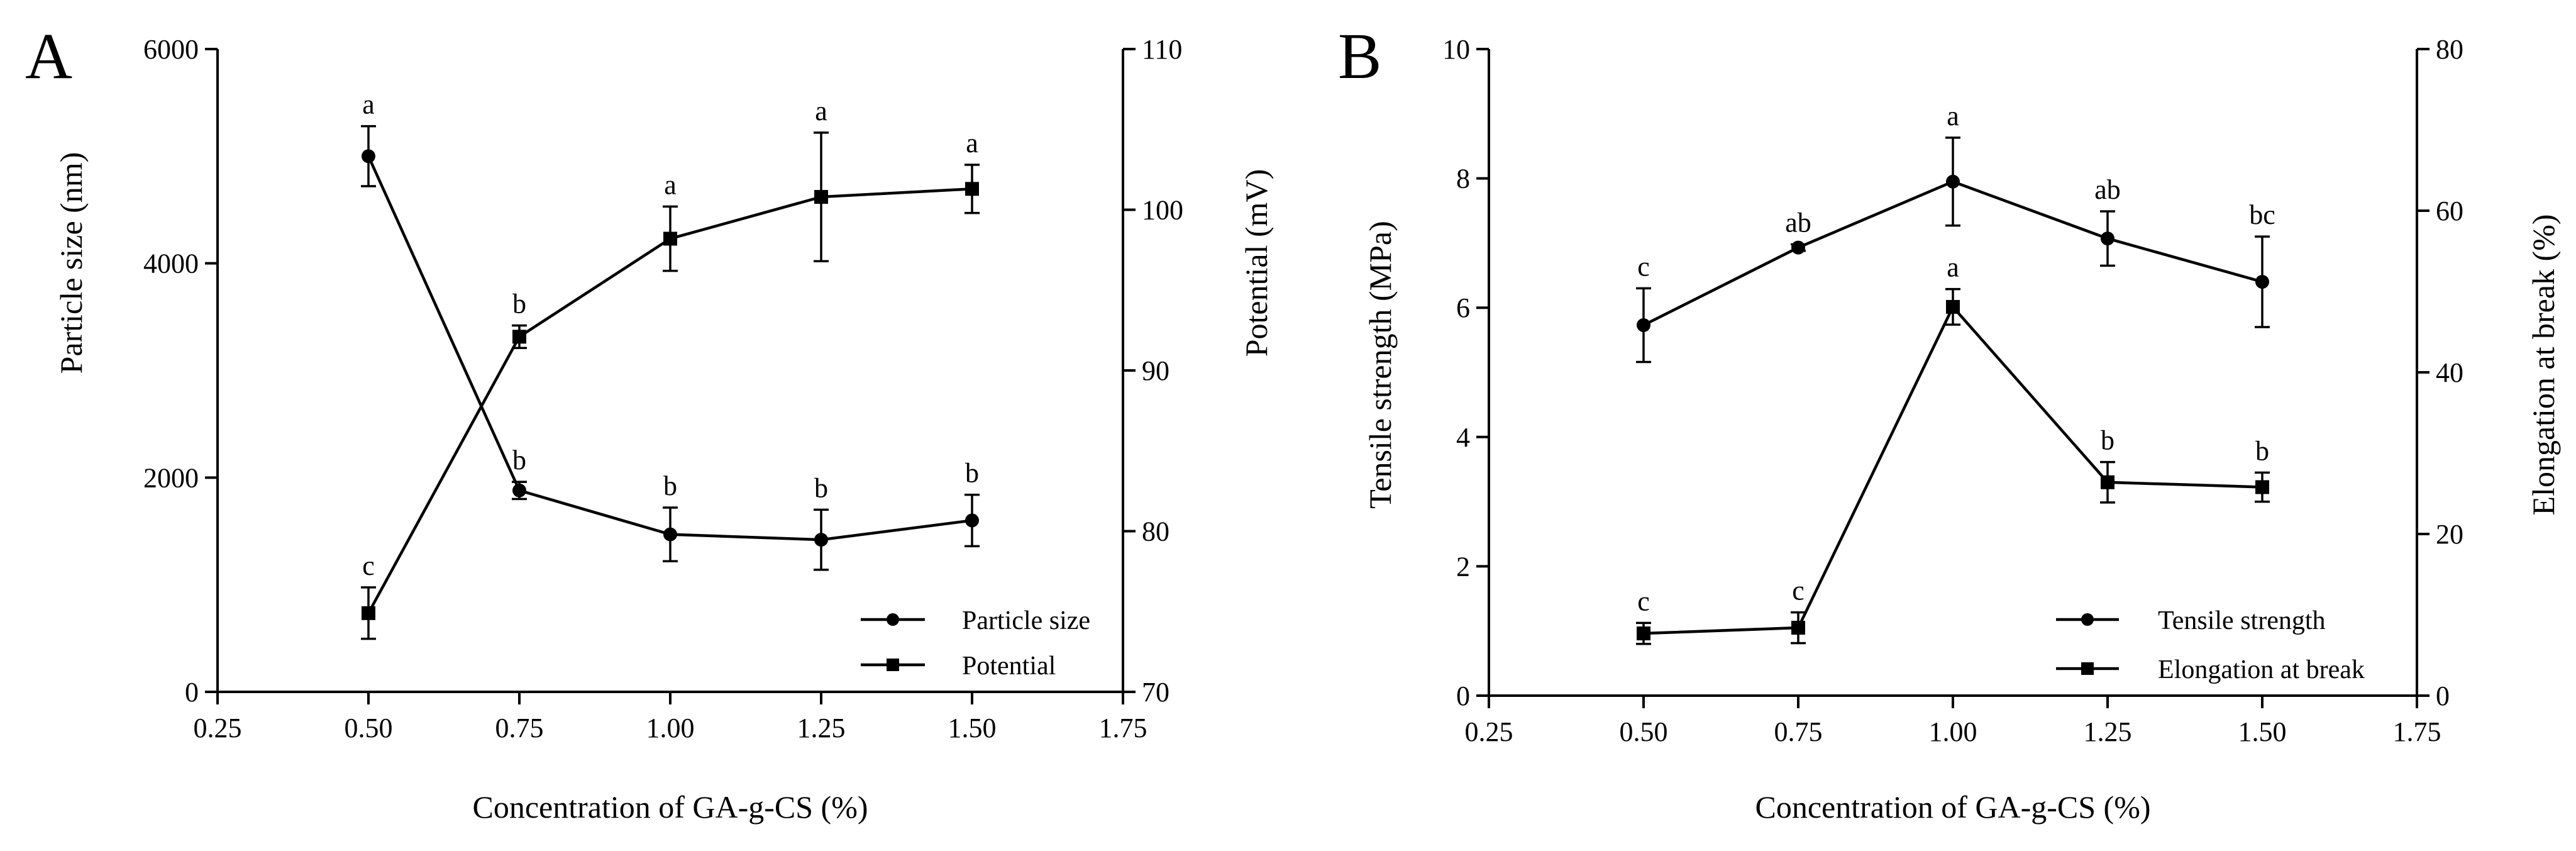  I want to click on panel-a-particle-size-significance-letter: a, so click(368, 105).